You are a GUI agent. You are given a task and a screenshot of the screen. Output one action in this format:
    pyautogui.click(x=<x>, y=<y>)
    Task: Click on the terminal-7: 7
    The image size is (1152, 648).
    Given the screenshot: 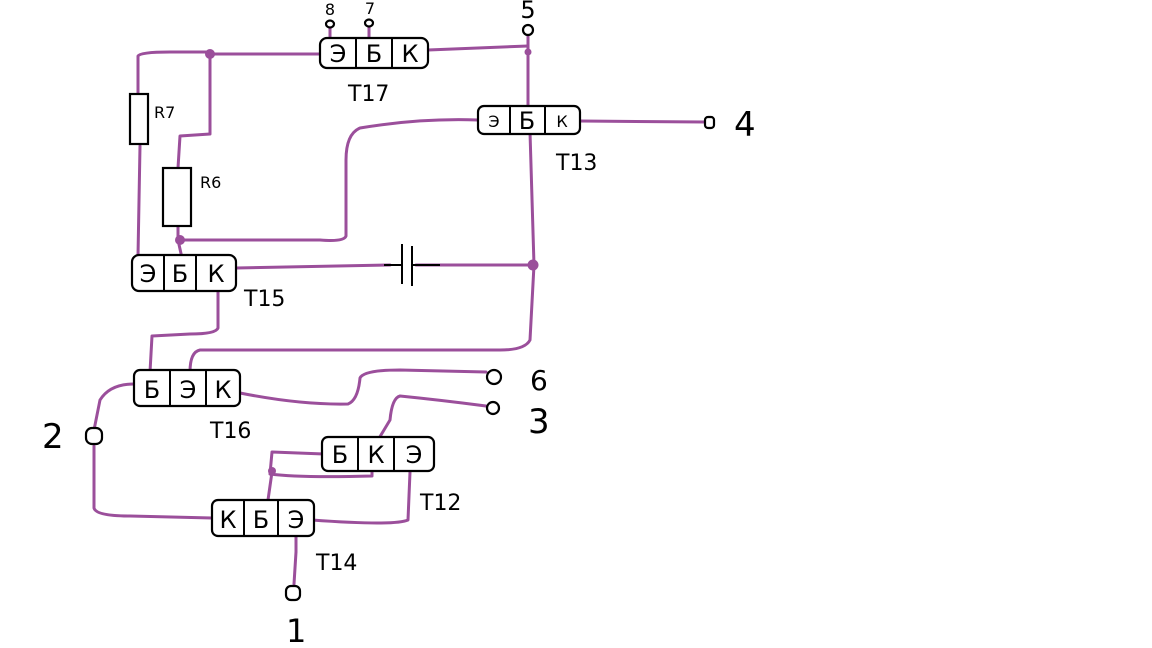 What is the action you would take?
    pyautogui.click(x=369, y=14)
    